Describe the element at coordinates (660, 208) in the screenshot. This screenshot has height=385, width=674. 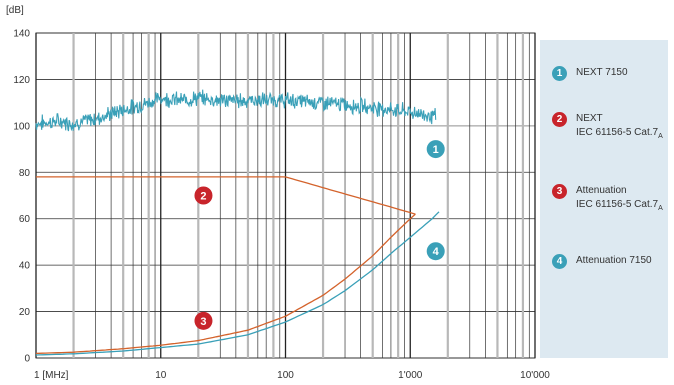
I see `legend-label-3-sub: A` at that location.